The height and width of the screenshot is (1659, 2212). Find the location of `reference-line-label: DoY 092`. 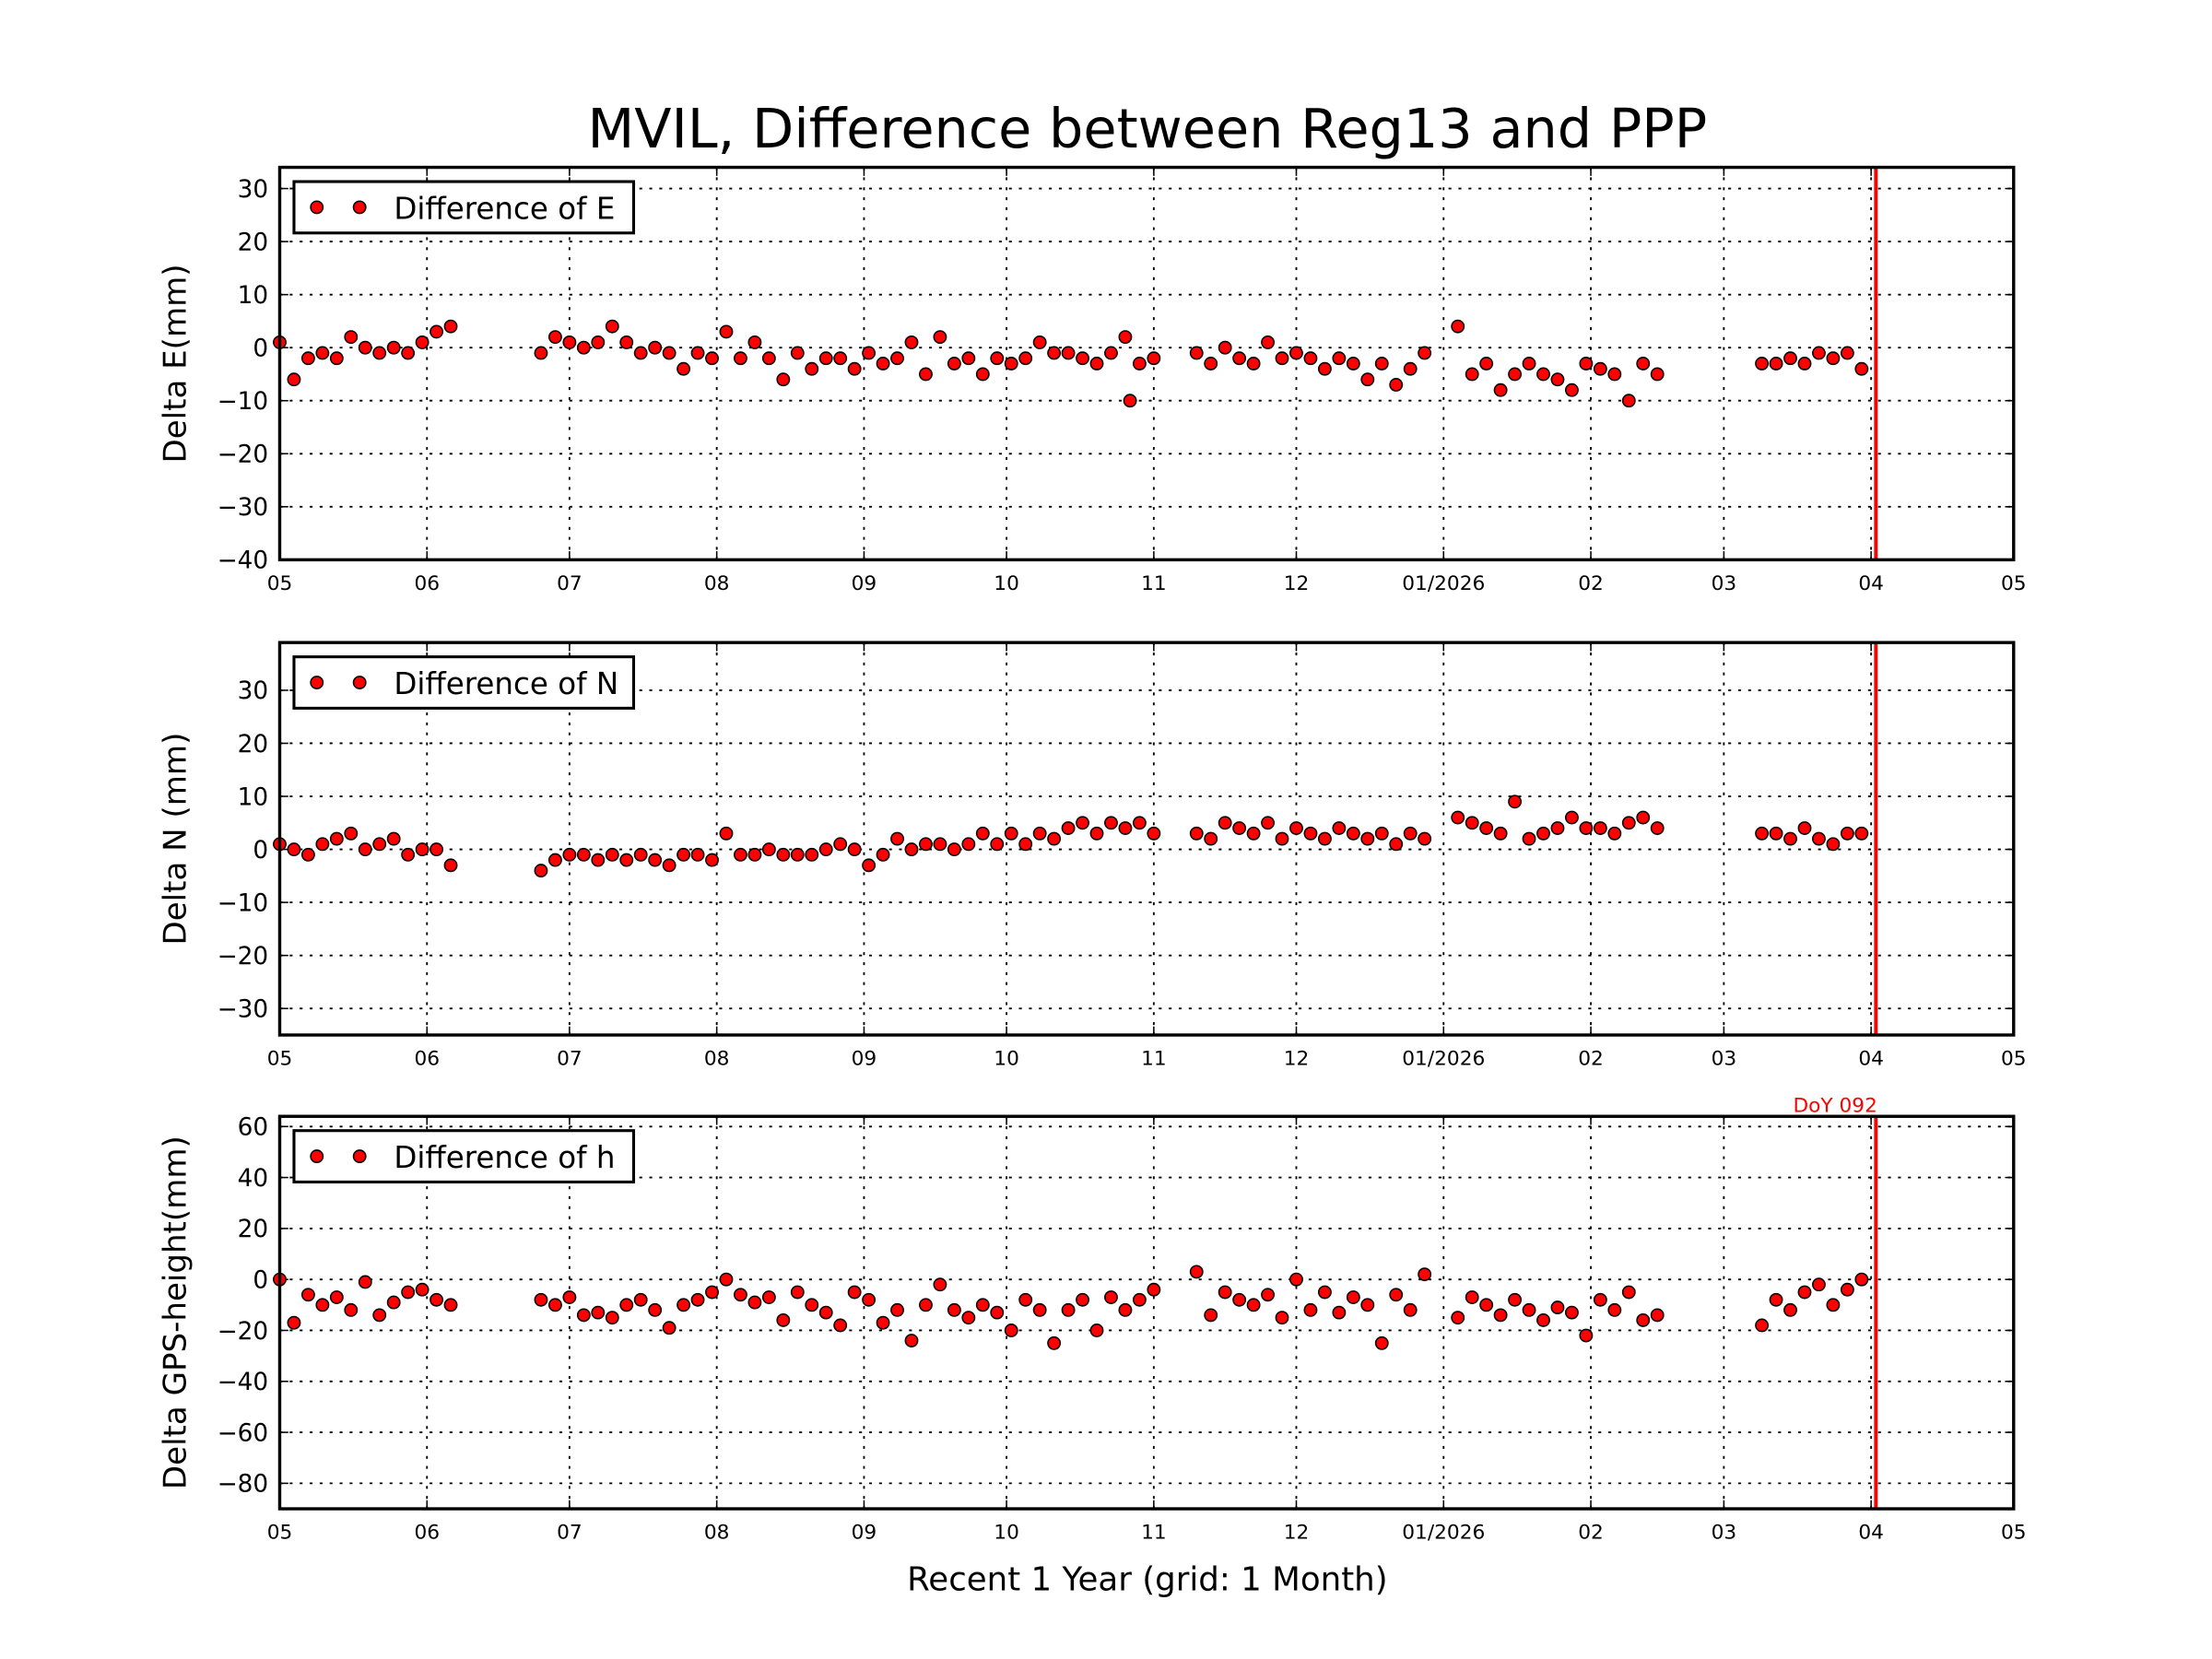

reference-line-label: DoY 092 is located at coordinates (1835, 1106).